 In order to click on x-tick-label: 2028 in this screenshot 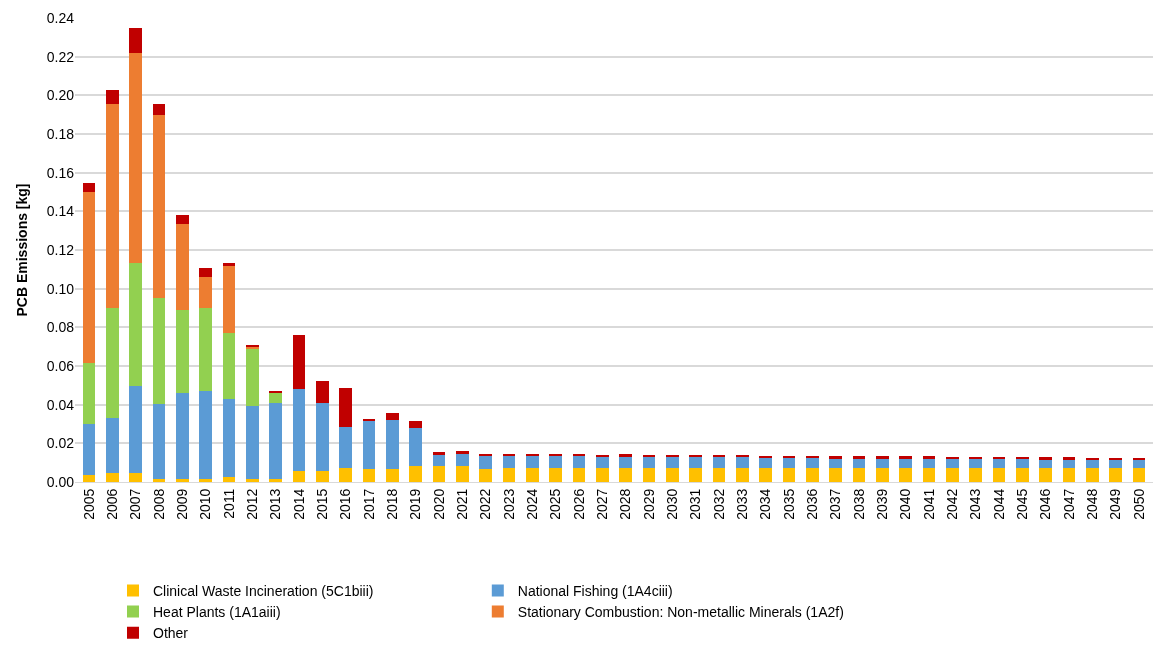, I will do `click(625, 504)`.